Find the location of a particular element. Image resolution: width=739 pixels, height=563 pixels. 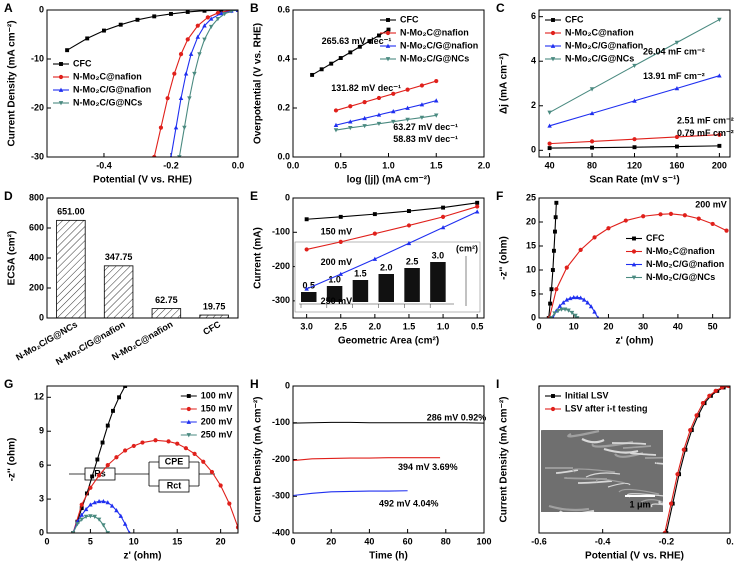

annotation: 2.51 mF cm⁻² is located at coordinates (705, 121).